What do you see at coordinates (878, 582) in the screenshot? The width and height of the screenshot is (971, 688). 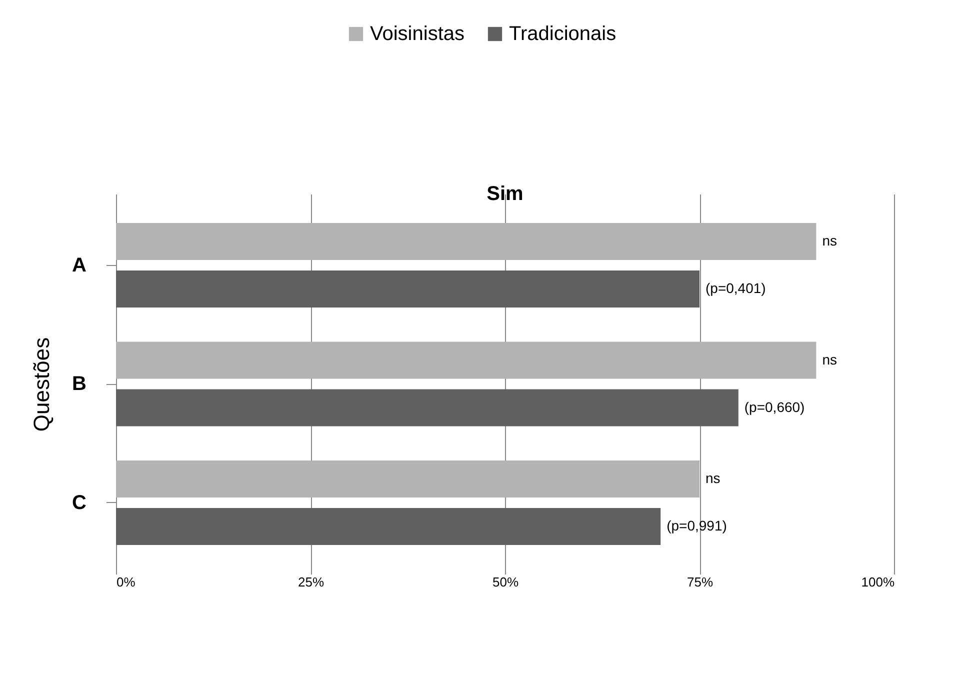 I see `x-tick-label: 100%` at bounding box center [878, 582].